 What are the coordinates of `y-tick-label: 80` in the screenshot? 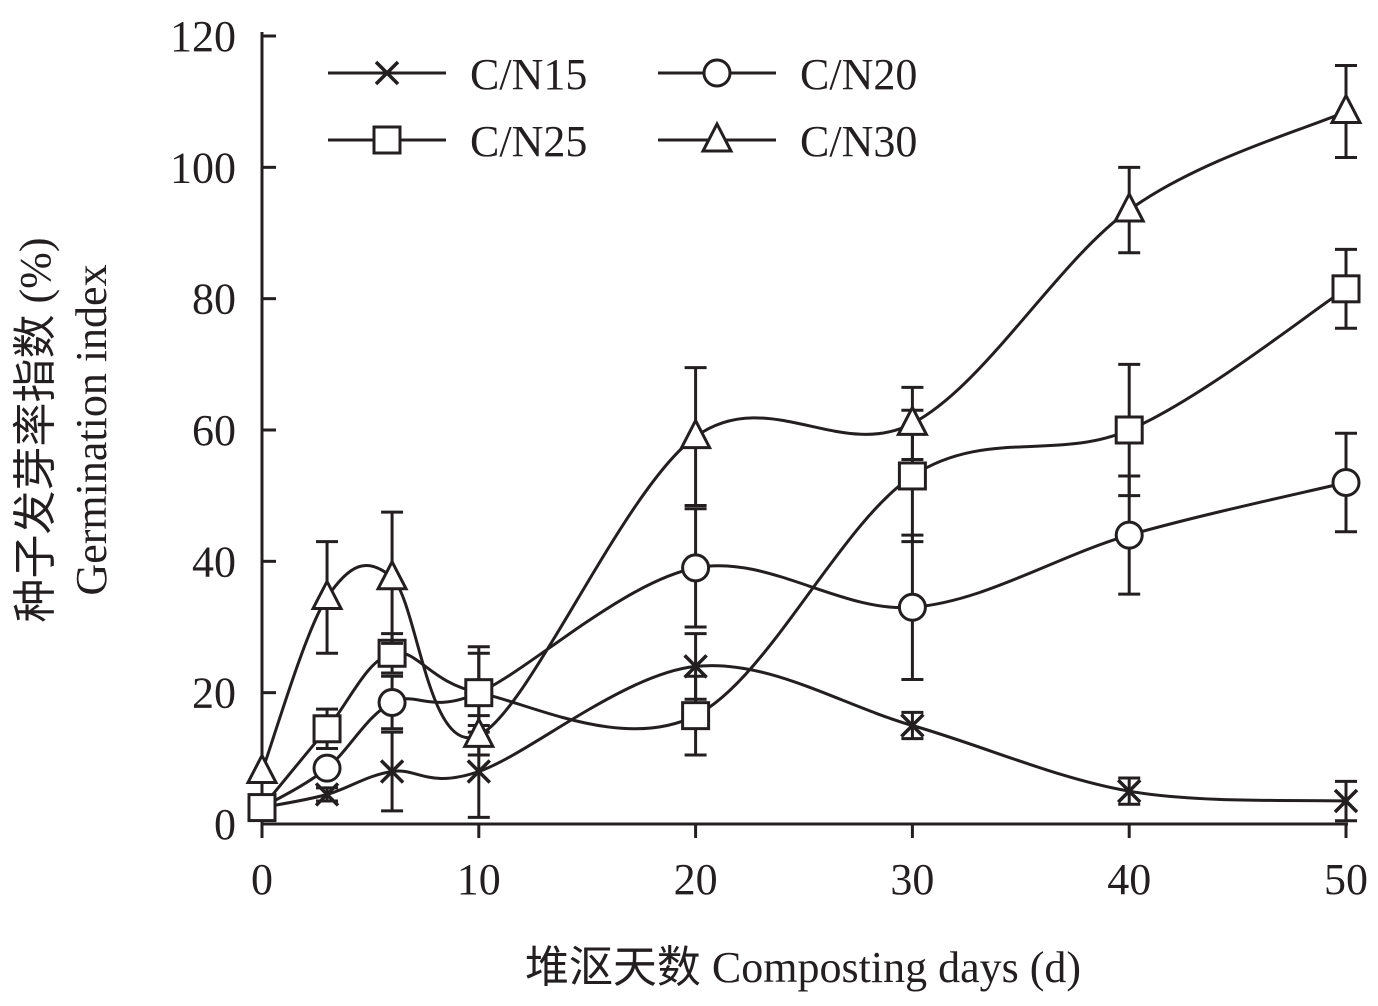 It's located at (214, 299).